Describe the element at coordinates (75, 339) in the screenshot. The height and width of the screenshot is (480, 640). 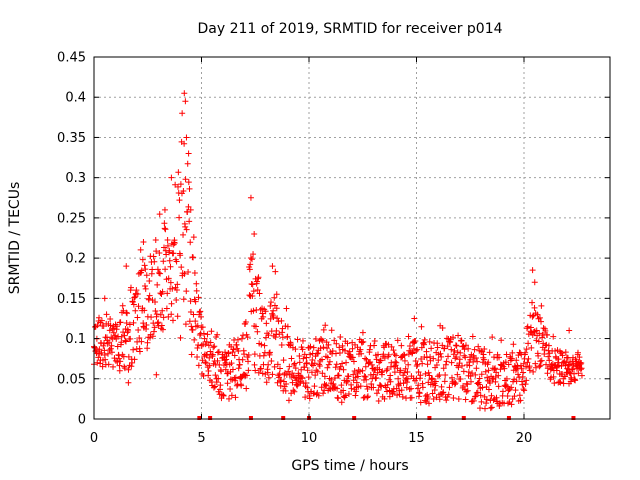
I see `y-tick-label: 0.1` at that location.